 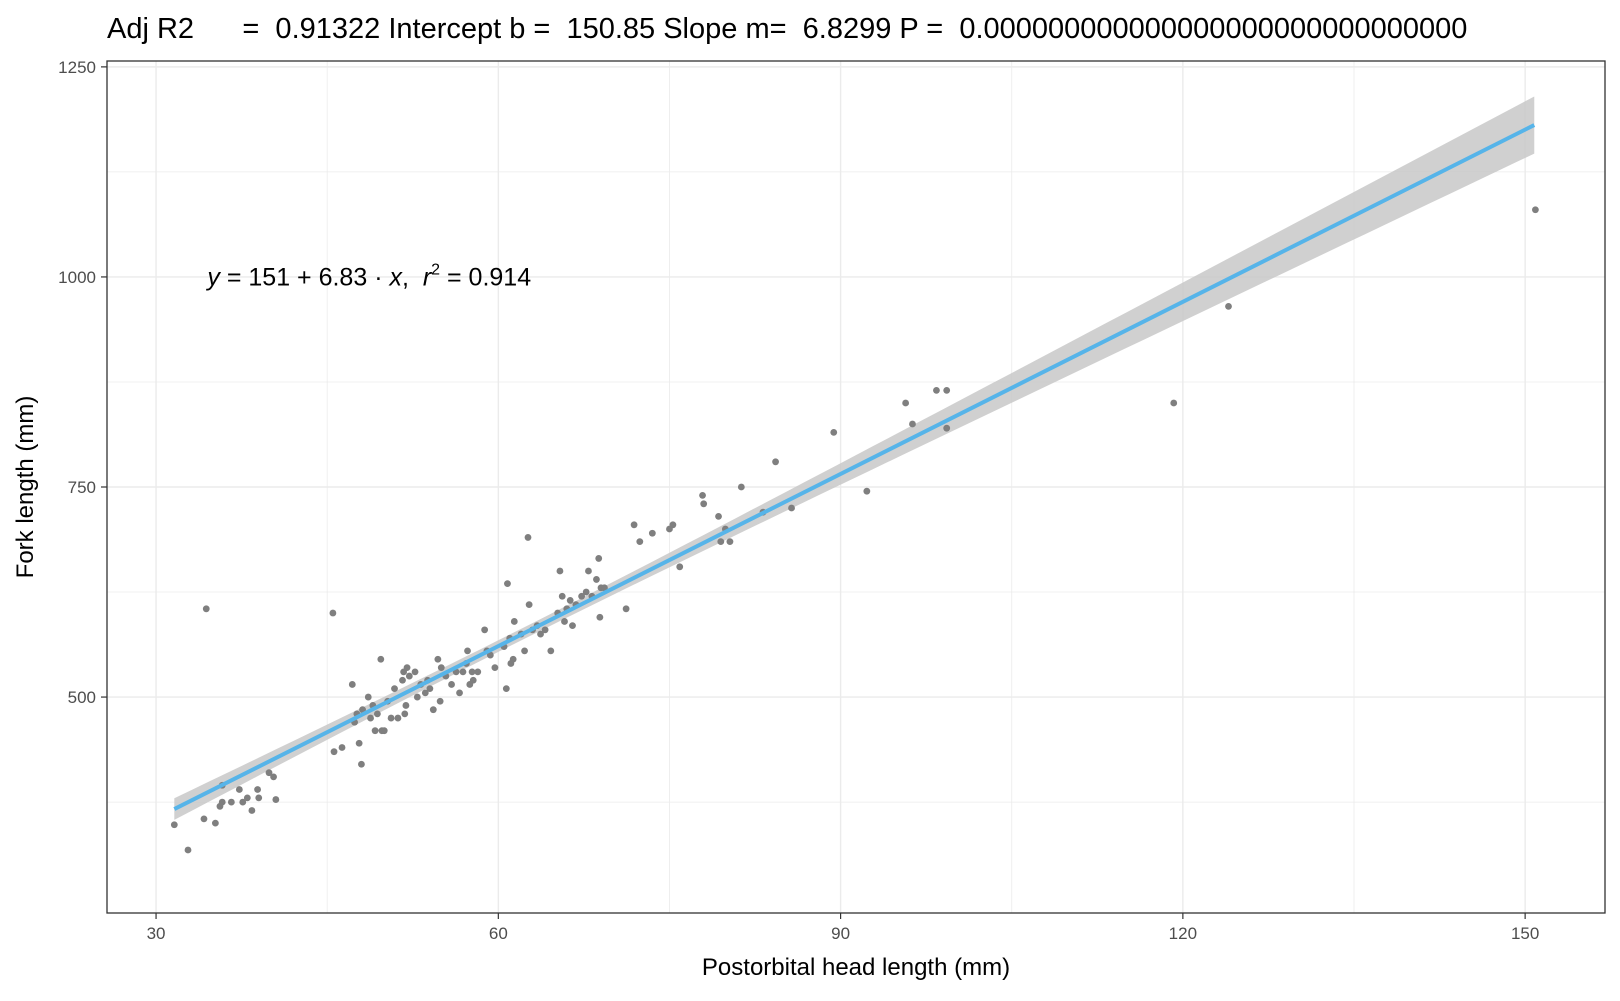 I want to click on eq-body: = 151 + 6.83 ·, so click(x=305, y=277).